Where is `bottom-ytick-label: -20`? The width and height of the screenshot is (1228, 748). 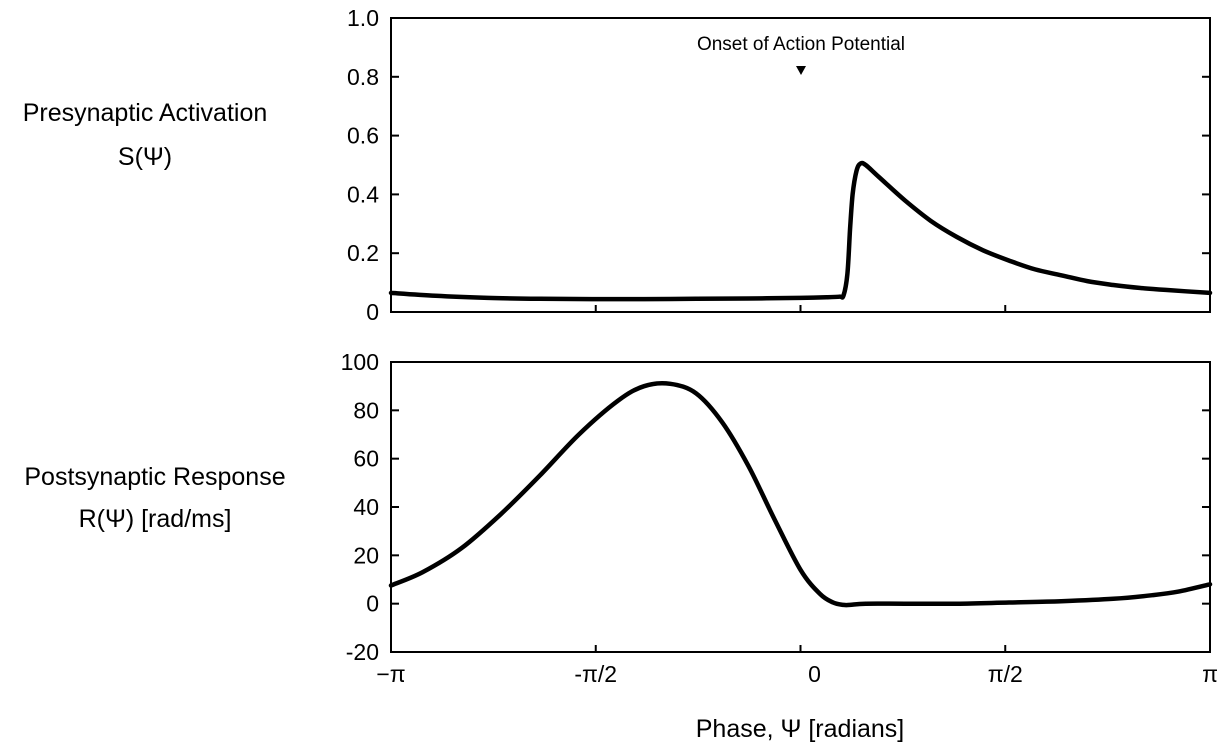
bottom-ytick-label: -20 is located at coordinates (362, 652).